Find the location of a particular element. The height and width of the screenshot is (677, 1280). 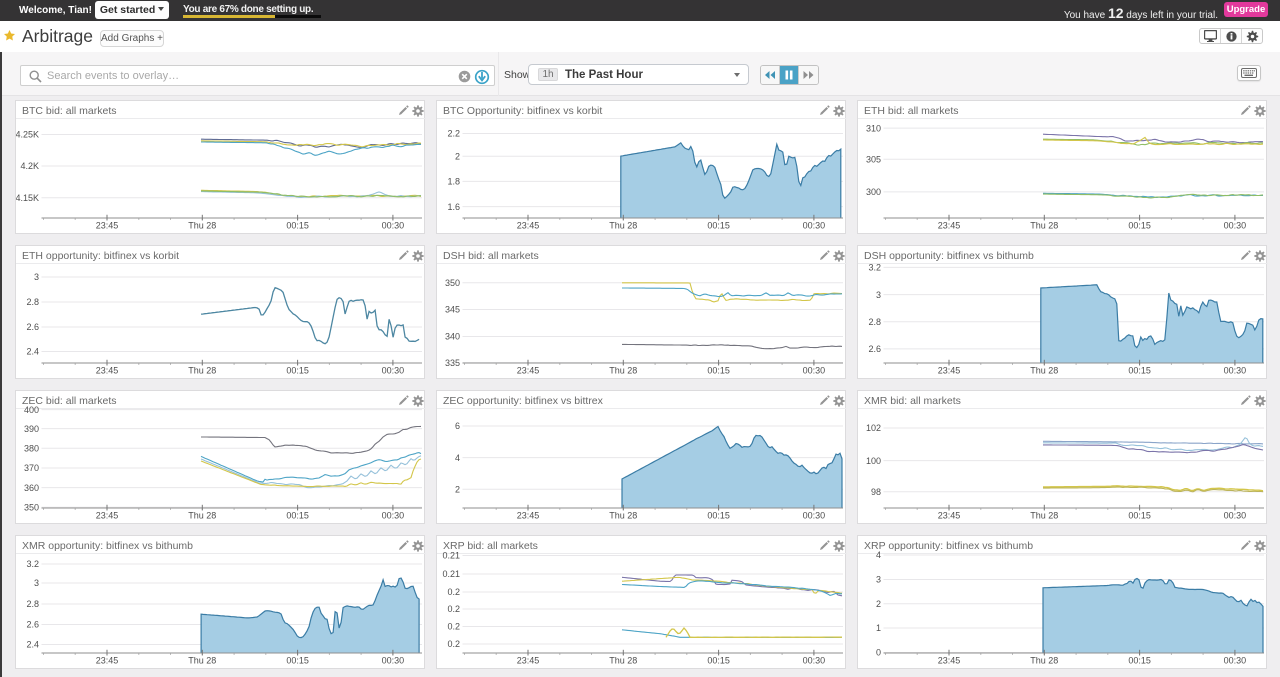

svg-text: 400 is located at coordinates (31, 410).